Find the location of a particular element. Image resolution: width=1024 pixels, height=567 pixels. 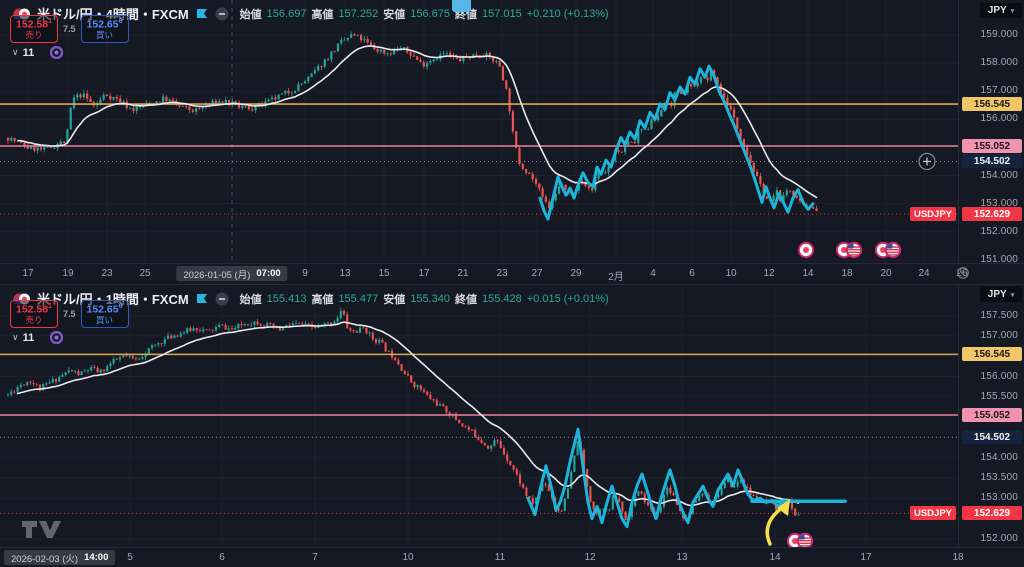

tradingview-logo is located at coordinates (41, 531).